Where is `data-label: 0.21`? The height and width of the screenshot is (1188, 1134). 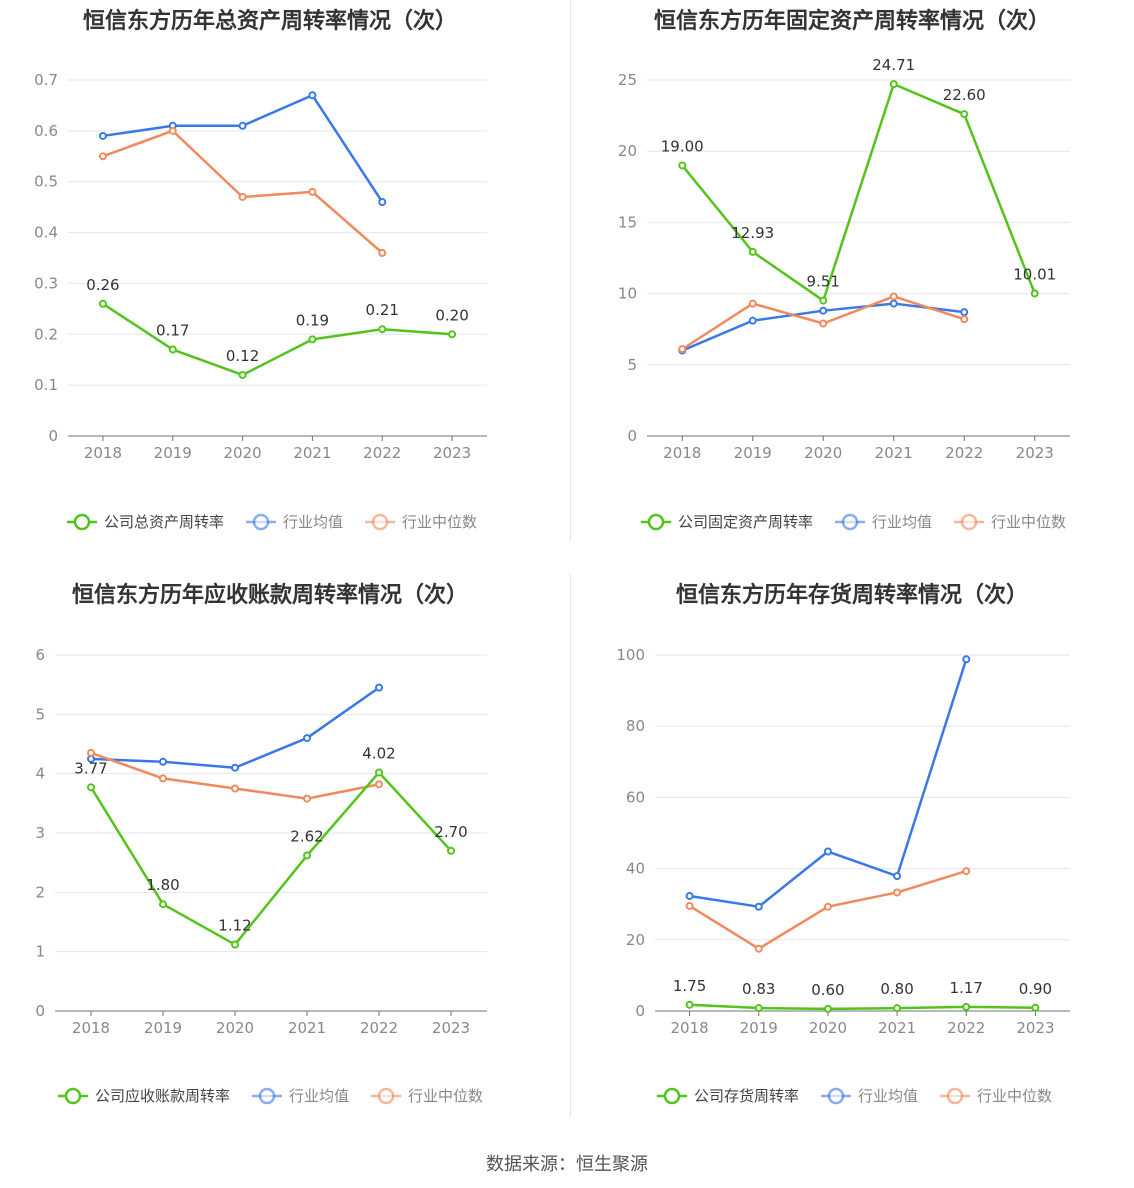
data-label: 0.21 is located at coordinates (382, 310).